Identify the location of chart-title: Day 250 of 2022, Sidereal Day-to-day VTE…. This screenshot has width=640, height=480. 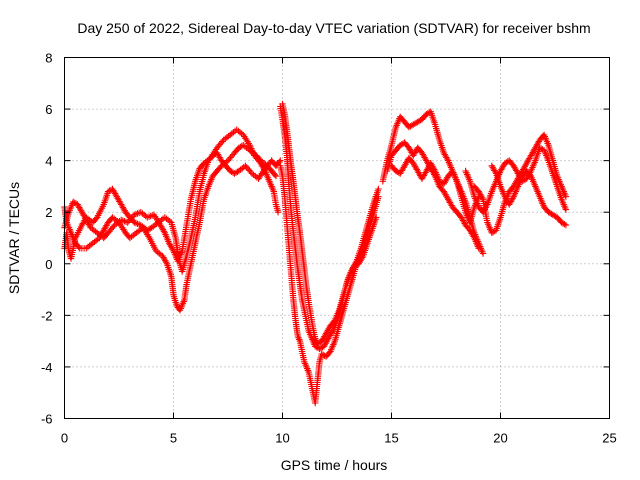
(333, 28).